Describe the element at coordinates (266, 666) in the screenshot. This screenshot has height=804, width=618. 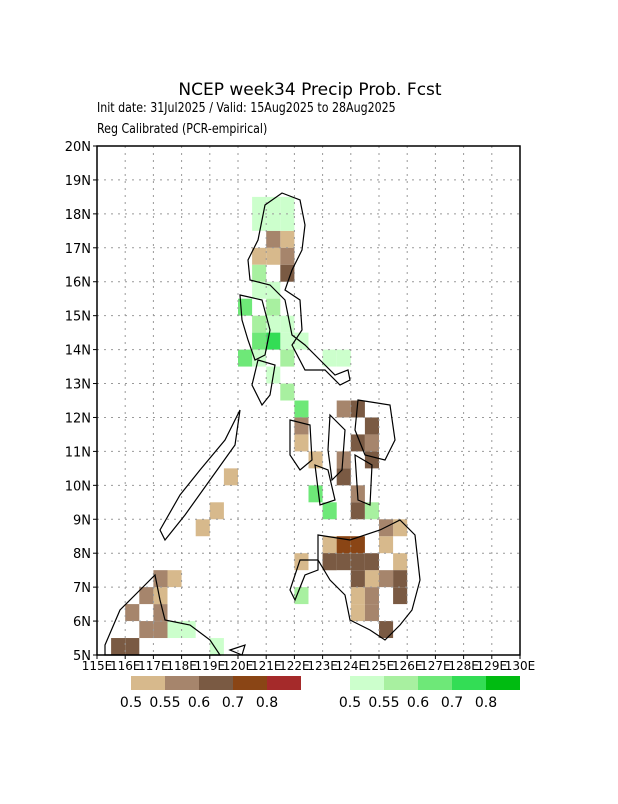
I see `x-tick-label: 121E` at that location.